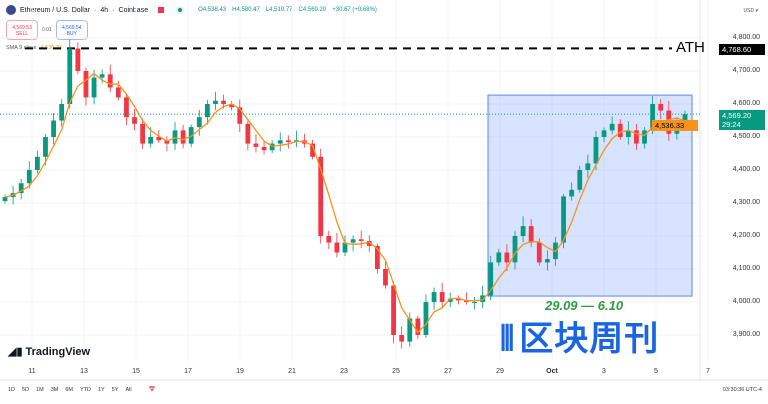 This screenshot has height=404, width=768. Describe the element at coordinates (161, 10) in the screenshot. I see `flag-icon` at that location.